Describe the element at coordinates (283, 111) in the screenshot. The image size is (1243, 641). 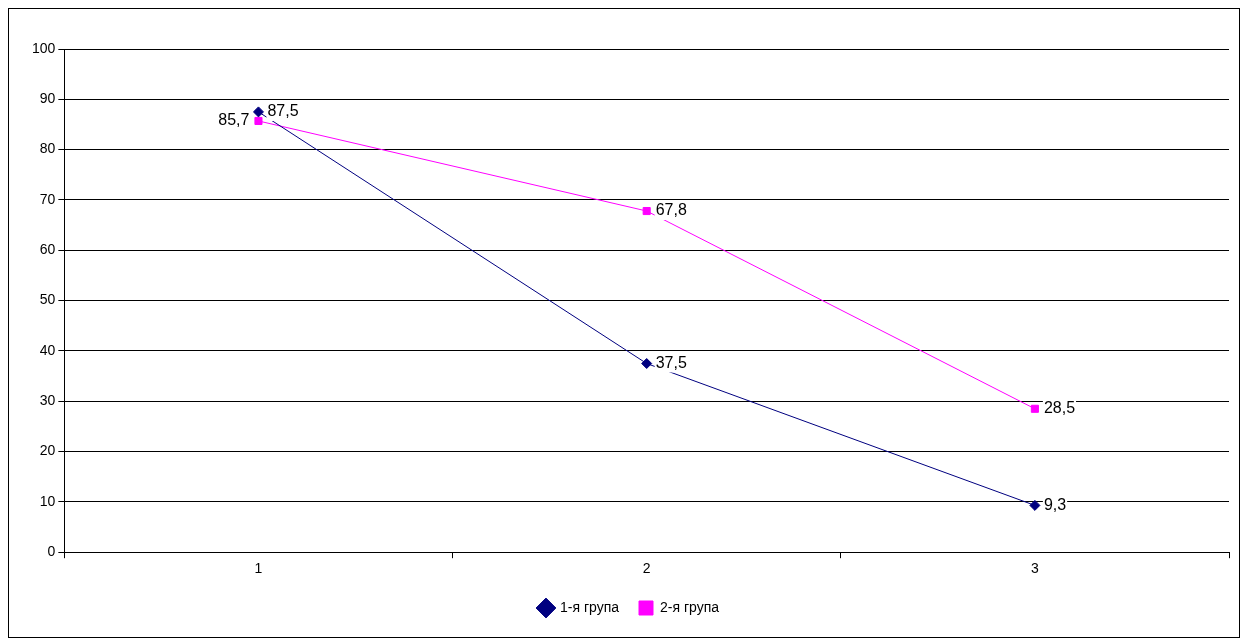
I see `data-label: 87,5` at that location.